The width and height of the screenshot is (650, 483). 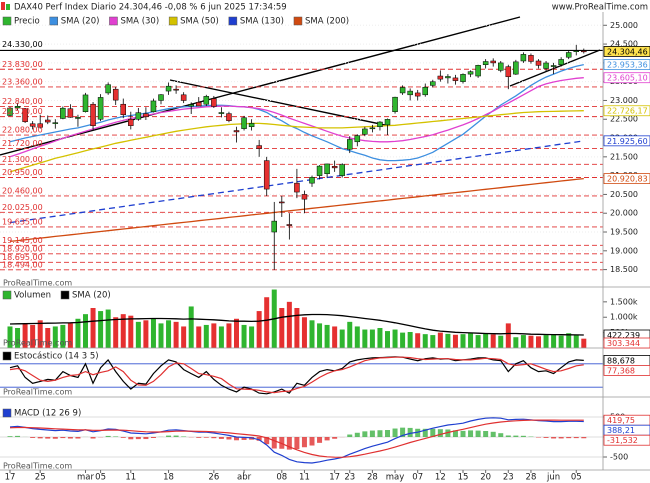 I want to click on value-badge-label: 77,368, so click(x=621, y=370).